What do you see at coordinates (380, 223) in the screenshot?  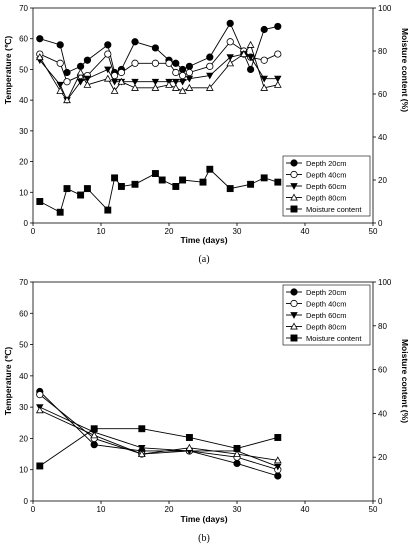 I see `y2-tick-label: 0` at bounding box center [380, 223].